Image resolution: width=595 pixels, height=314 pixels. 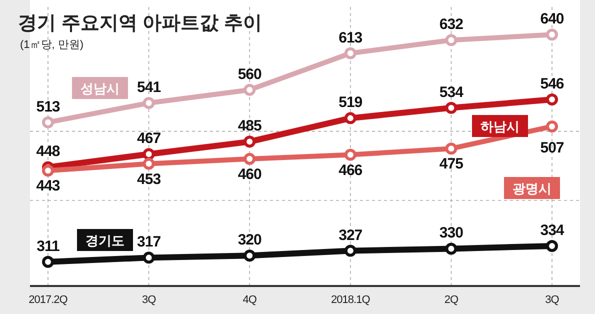 What do you see at coordinates (48, 186) in the screenshot?
I see `data-label: 443` at bounding box center [48, 186].